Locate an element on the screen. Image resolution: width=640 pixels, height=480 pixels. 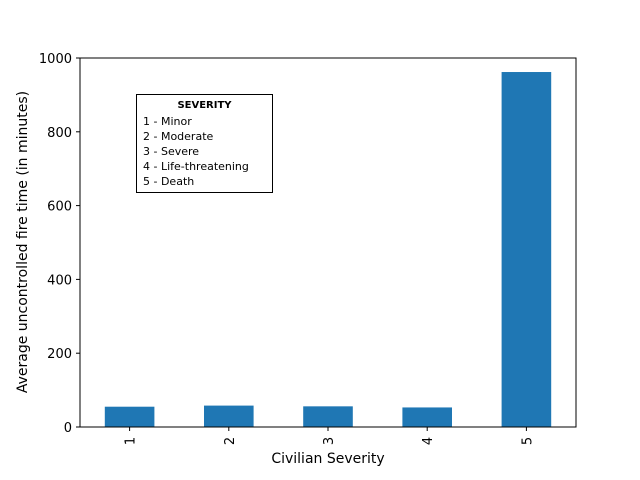
x-tick-label: 1 is located at coordinates (131, 441).